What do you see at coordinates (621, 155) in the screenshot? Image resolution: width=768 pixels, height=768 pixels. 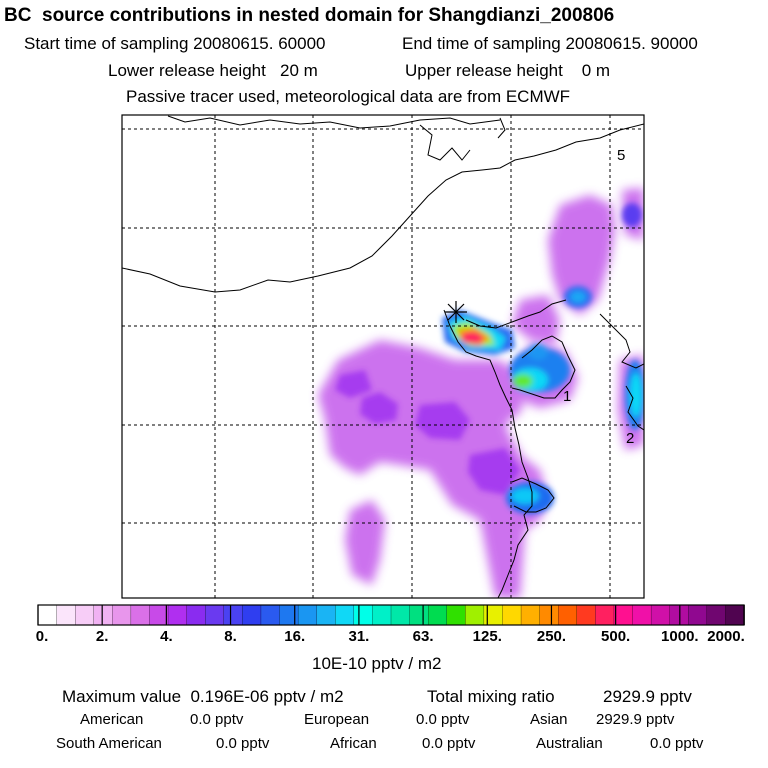 I see `region-label-5: 5` at bounding box center [621, 155].